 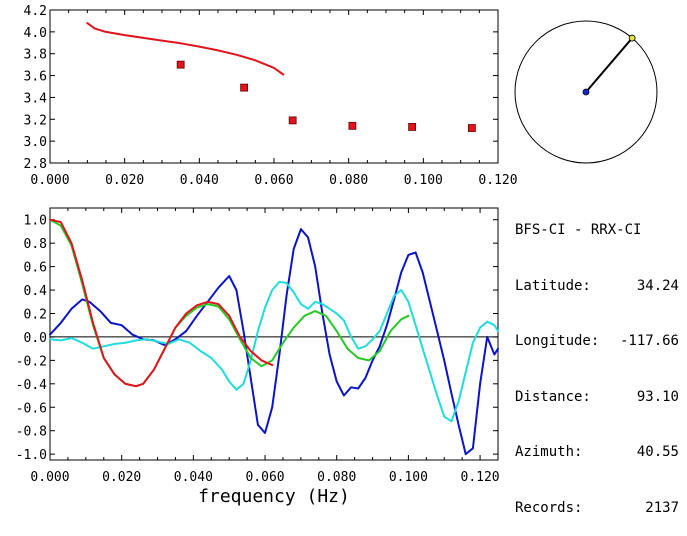 I want to click on info-value: 2137, so click(x=662, y=507).